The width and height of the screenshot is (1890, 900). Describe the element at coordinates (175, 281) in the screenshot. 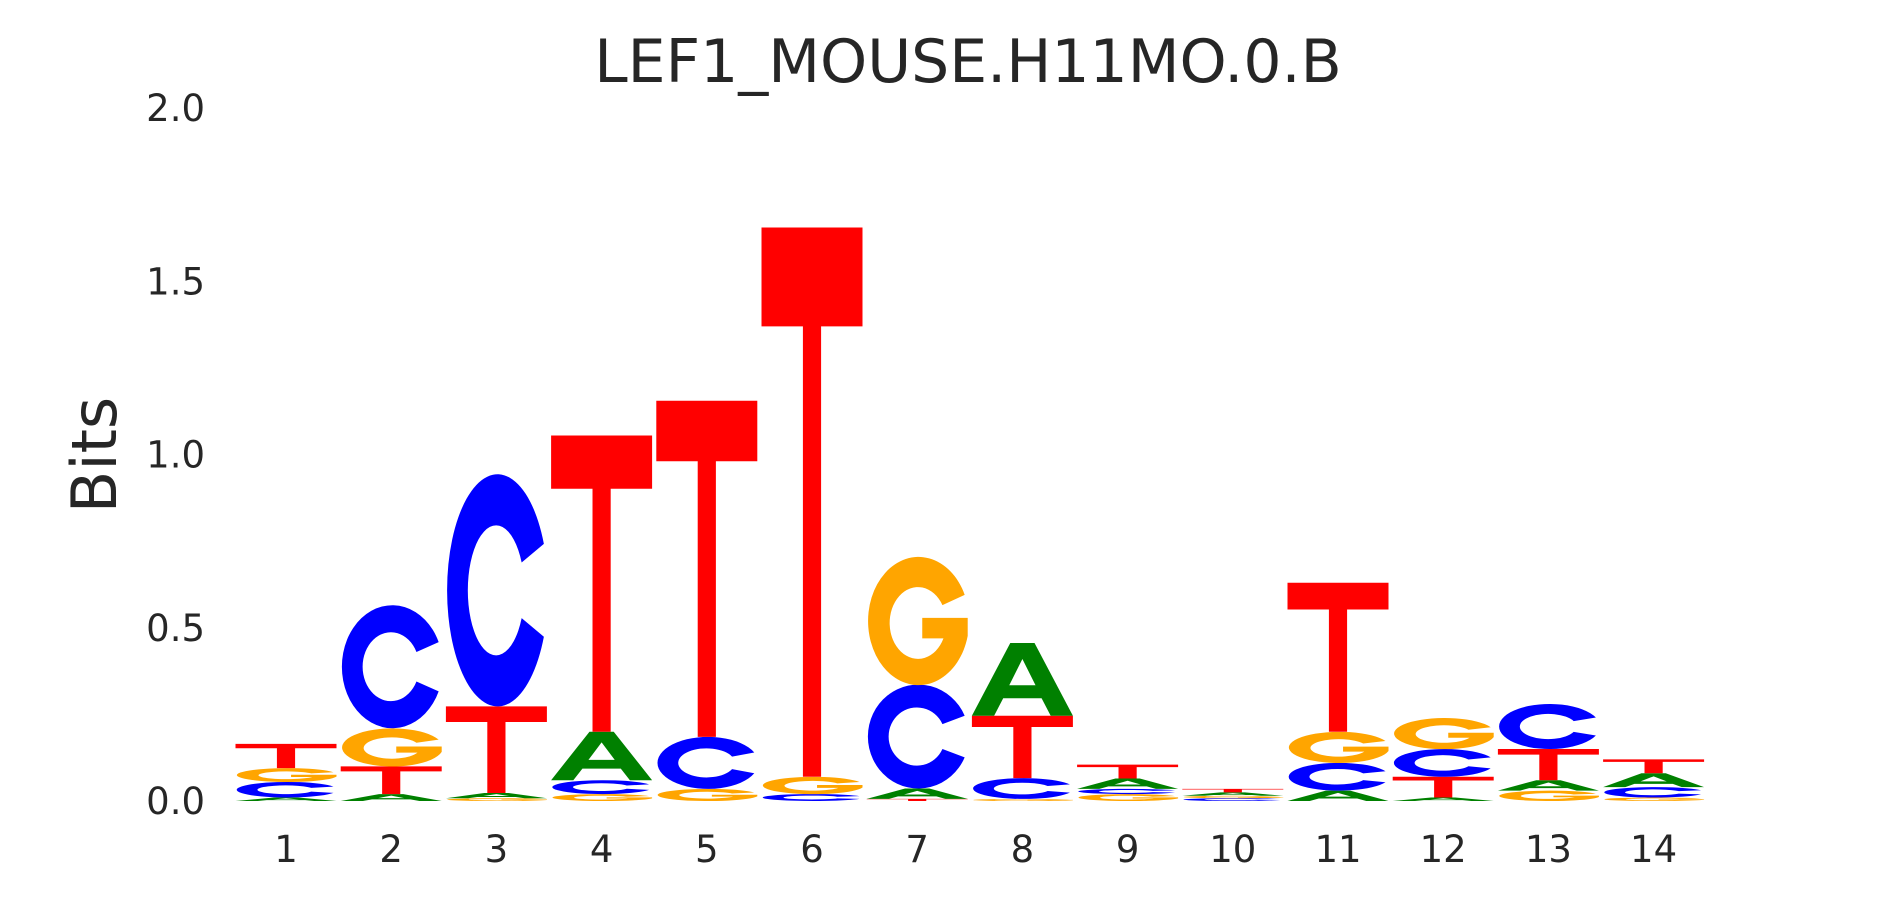

I see `y-tick-label: 1.5` at that location.